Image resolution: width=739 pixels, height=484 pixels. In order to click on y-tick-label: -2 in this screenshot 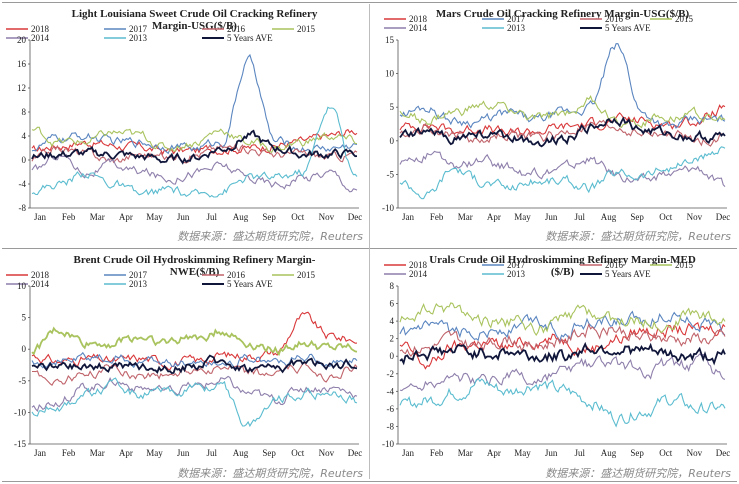, I will do `click(391, 374)`.